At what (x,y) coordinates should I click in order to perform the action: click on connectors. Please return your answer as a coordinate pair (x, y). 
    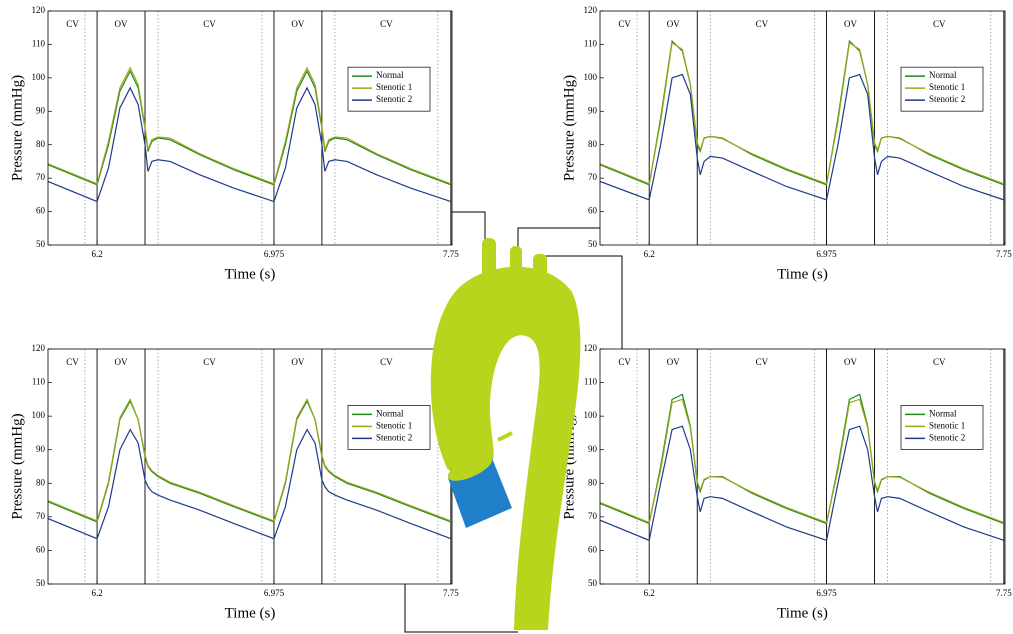
    Looking at the image, I should click on (513, 422).